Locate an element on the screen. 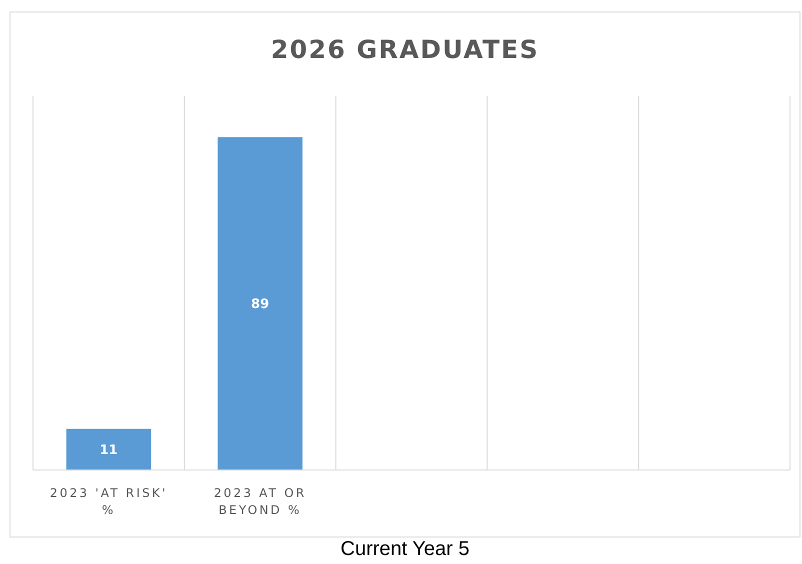 The image size is (802, 564). text: Current Year 5 is located at coordinates (405, 549).